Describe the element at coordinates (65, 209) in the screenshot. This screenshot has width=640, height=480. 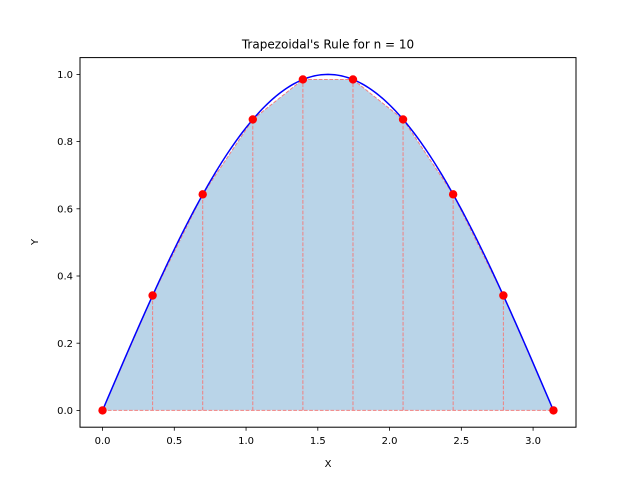
I see `y-tick-label: 0.6` at that location.